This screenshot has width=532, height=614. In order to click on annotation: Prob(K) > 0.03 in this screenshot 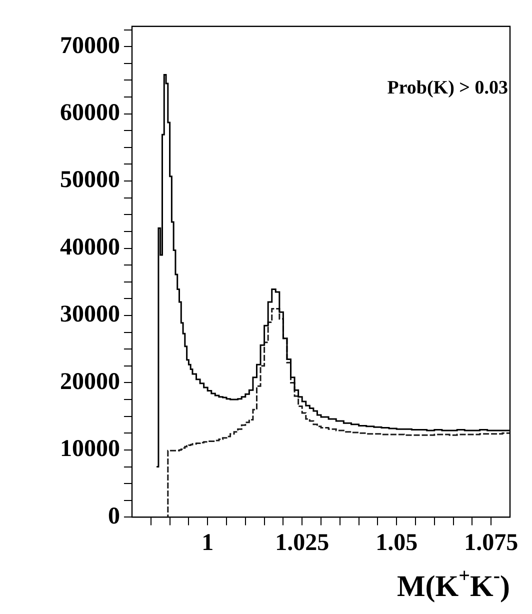, I will do `click(447, 87)`.